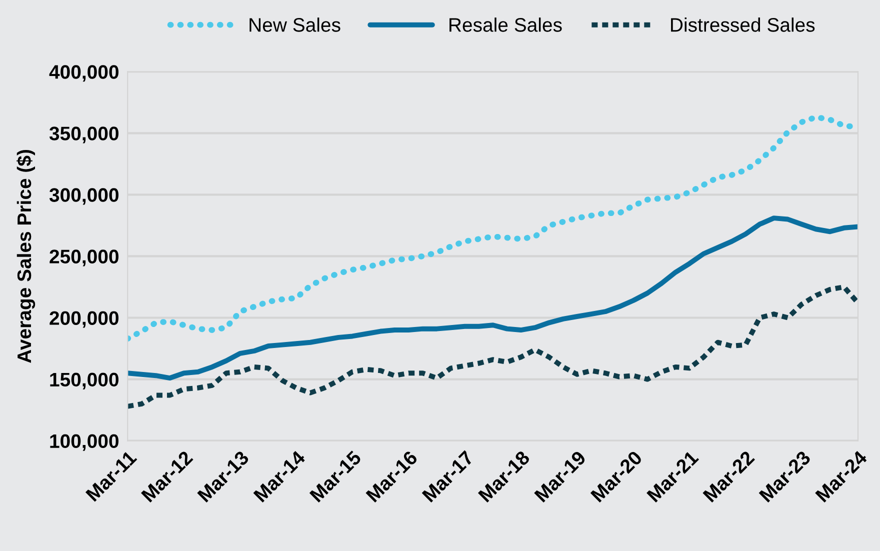  What do you see at coordinates (84, 319) in the screenshot?
I see `y-tick-label: 200,000` at bounding box center [84, 319].